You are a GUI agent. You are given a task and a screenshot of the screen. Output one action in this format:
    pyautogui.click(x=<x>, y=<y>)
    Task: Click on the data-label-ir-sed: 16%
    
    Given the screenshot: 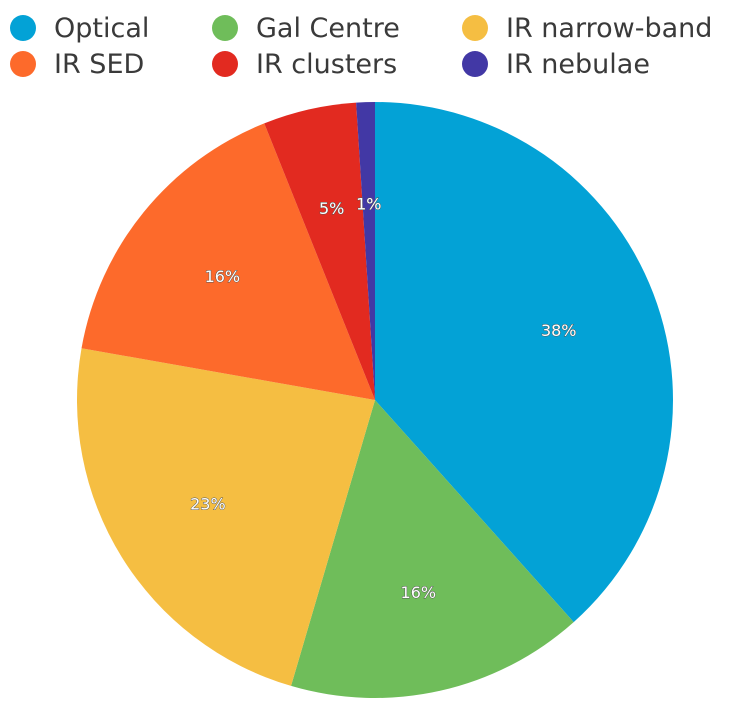 What is the action you would take?
    pyautogui.click(x=223, y=276)
    